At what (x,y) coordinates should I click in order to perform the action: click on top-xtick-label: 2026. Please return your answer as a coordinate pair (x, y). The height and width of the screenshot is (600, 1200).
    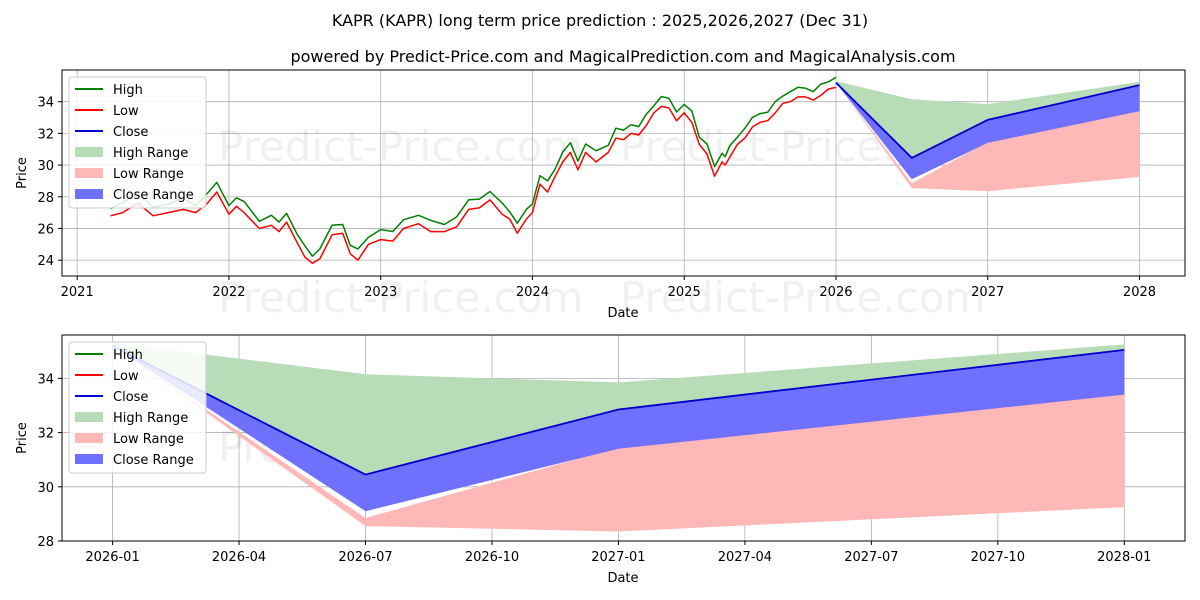
    Looking at the image, I should click on (835, 292).